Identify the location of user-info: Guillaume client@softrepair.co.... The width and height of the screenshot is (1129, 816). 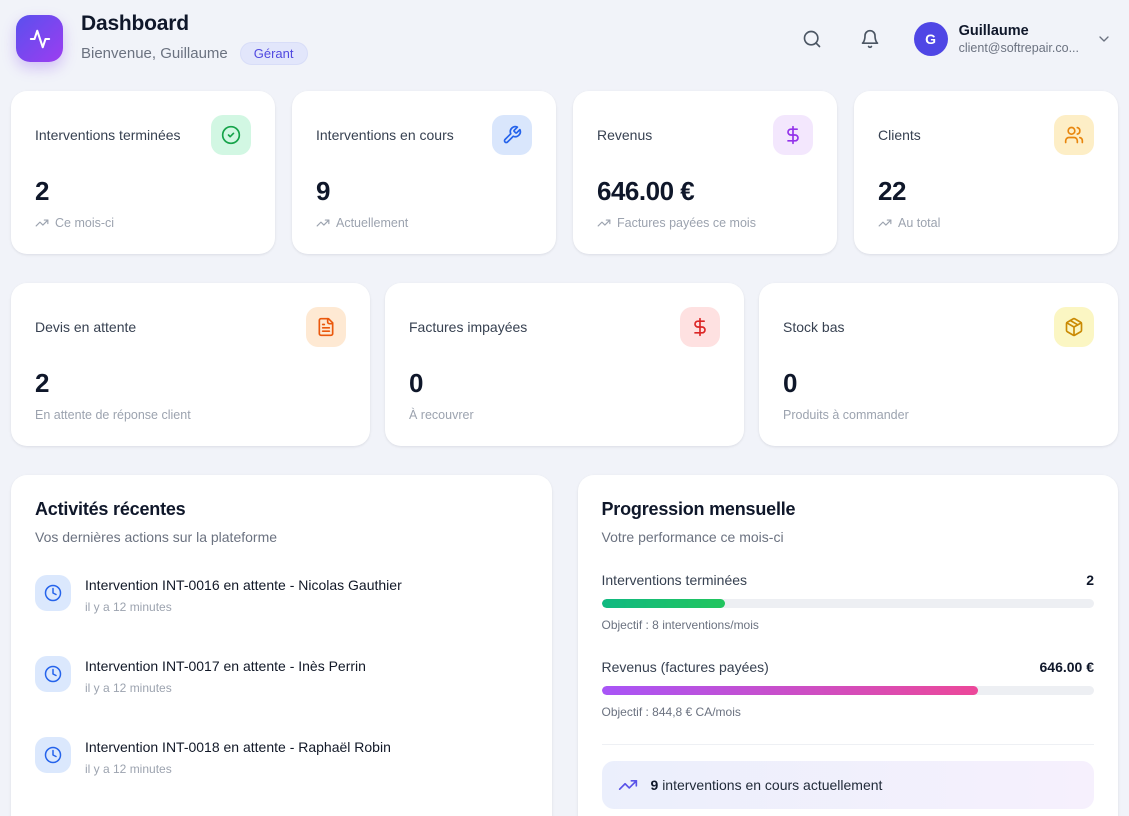
(1019, 39).